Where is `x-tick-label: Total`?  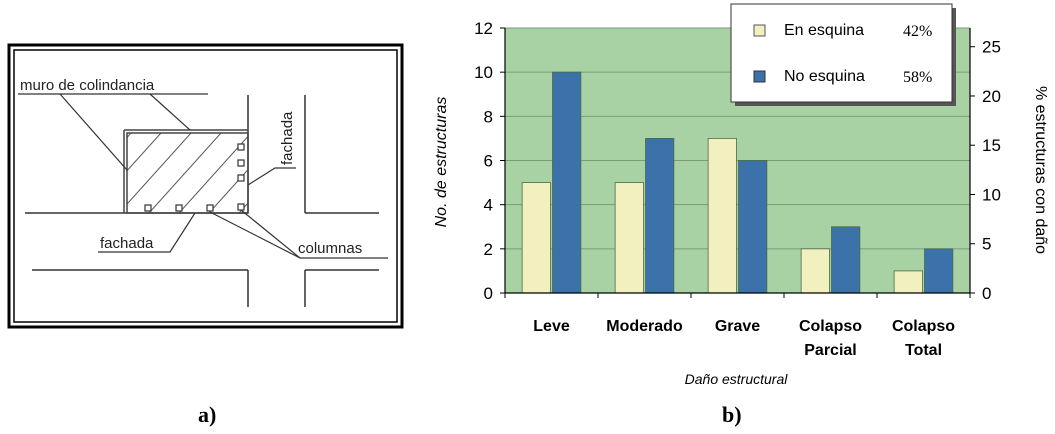 x-tick-label: Total is located at coordinates (923, 350).